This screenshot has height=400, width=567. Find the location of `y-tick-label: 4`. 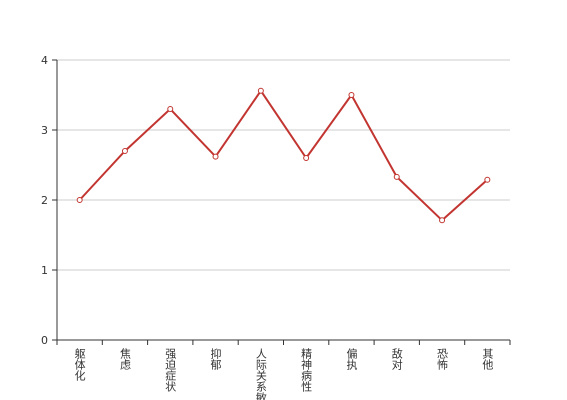

y-tick-label: 4 is located at coordinates (44, 60).